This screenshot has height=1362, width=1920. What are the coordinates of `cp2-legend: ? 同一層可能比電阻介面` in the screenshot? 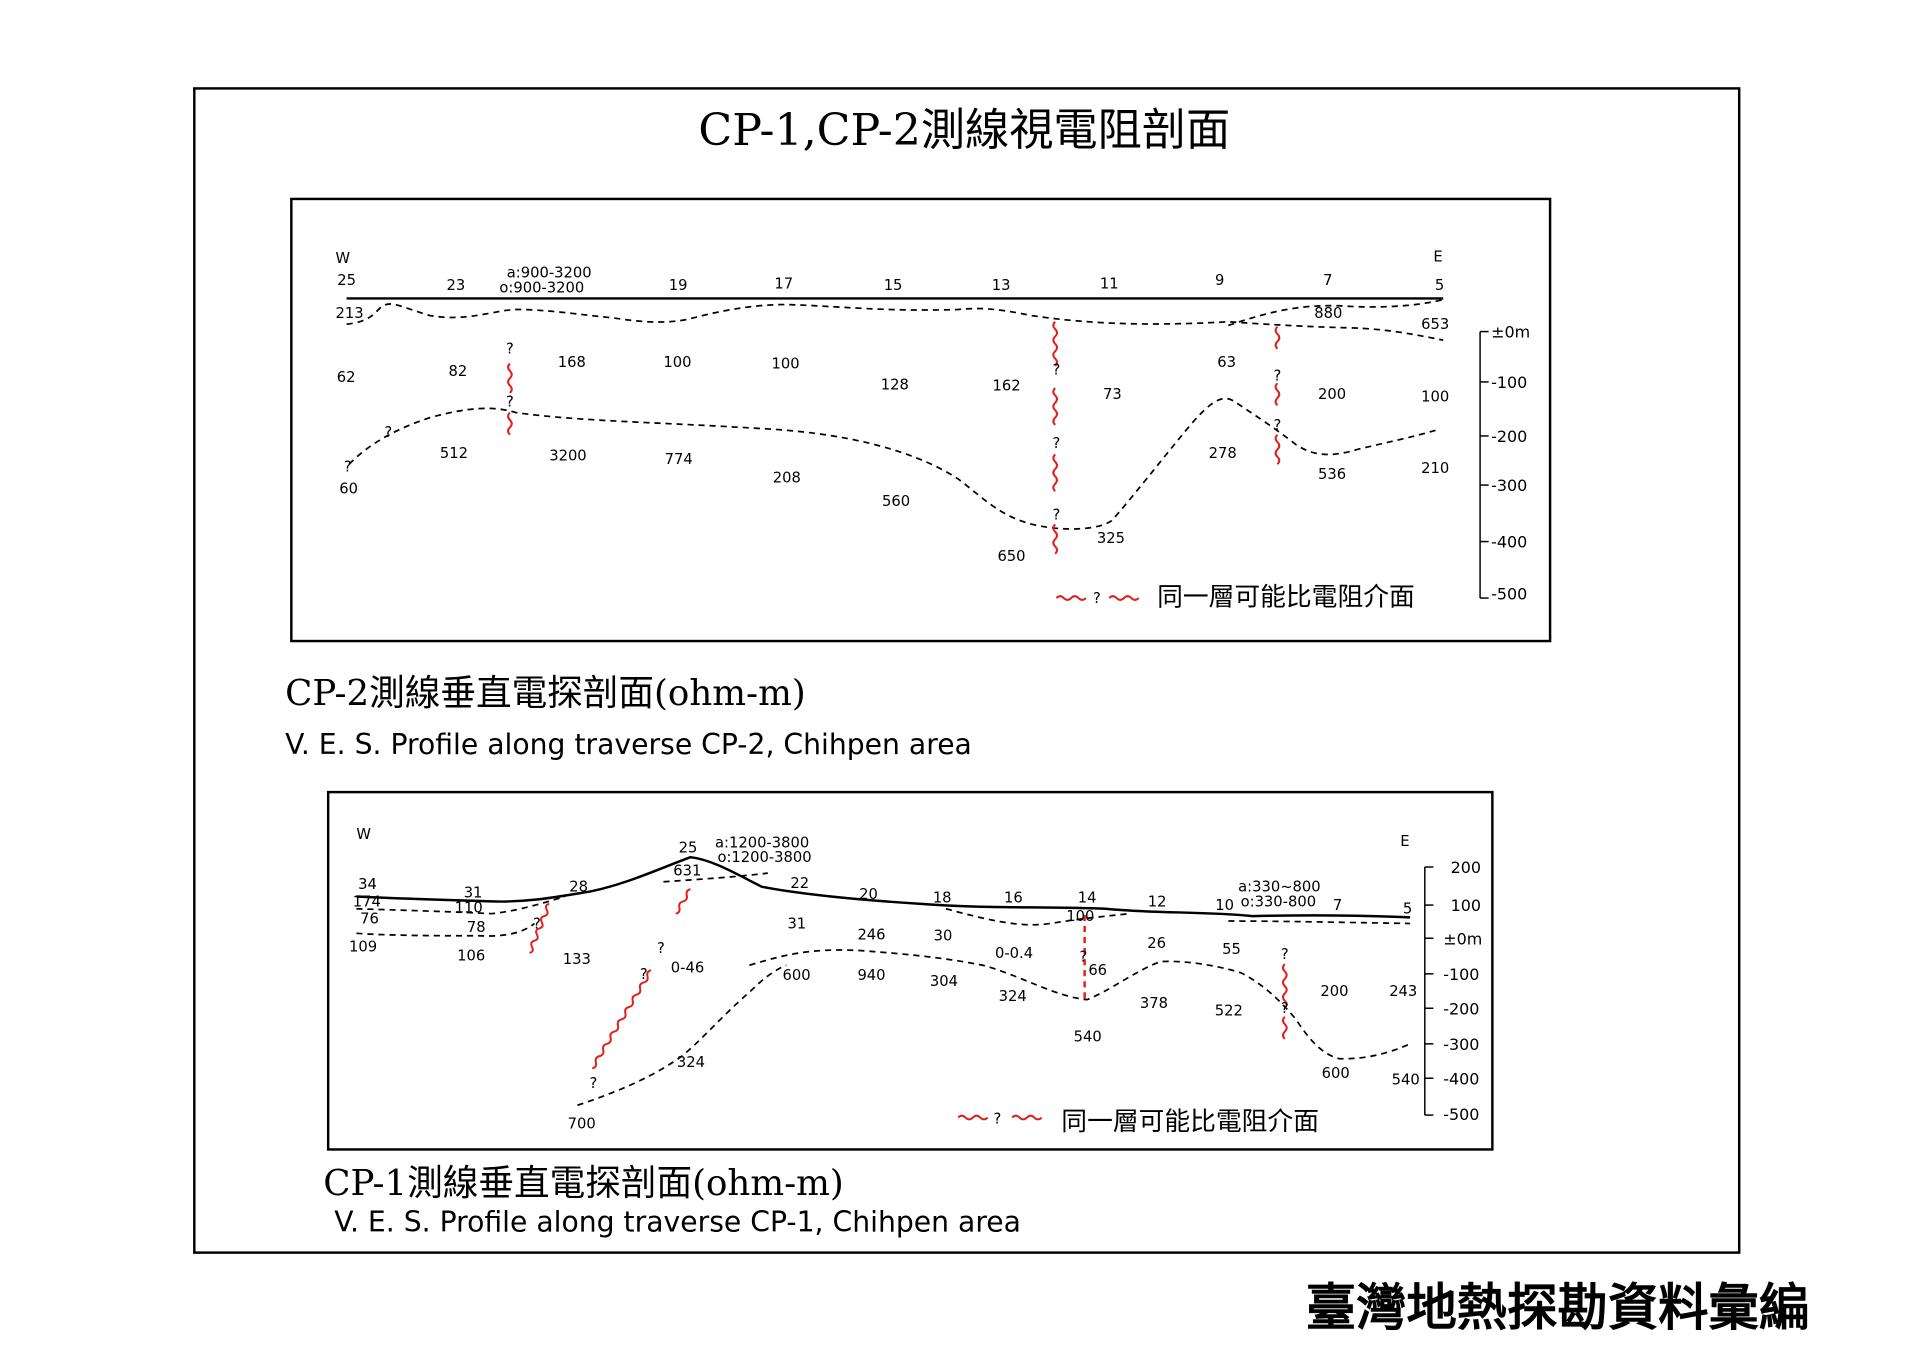 It's located at (1235, 597).